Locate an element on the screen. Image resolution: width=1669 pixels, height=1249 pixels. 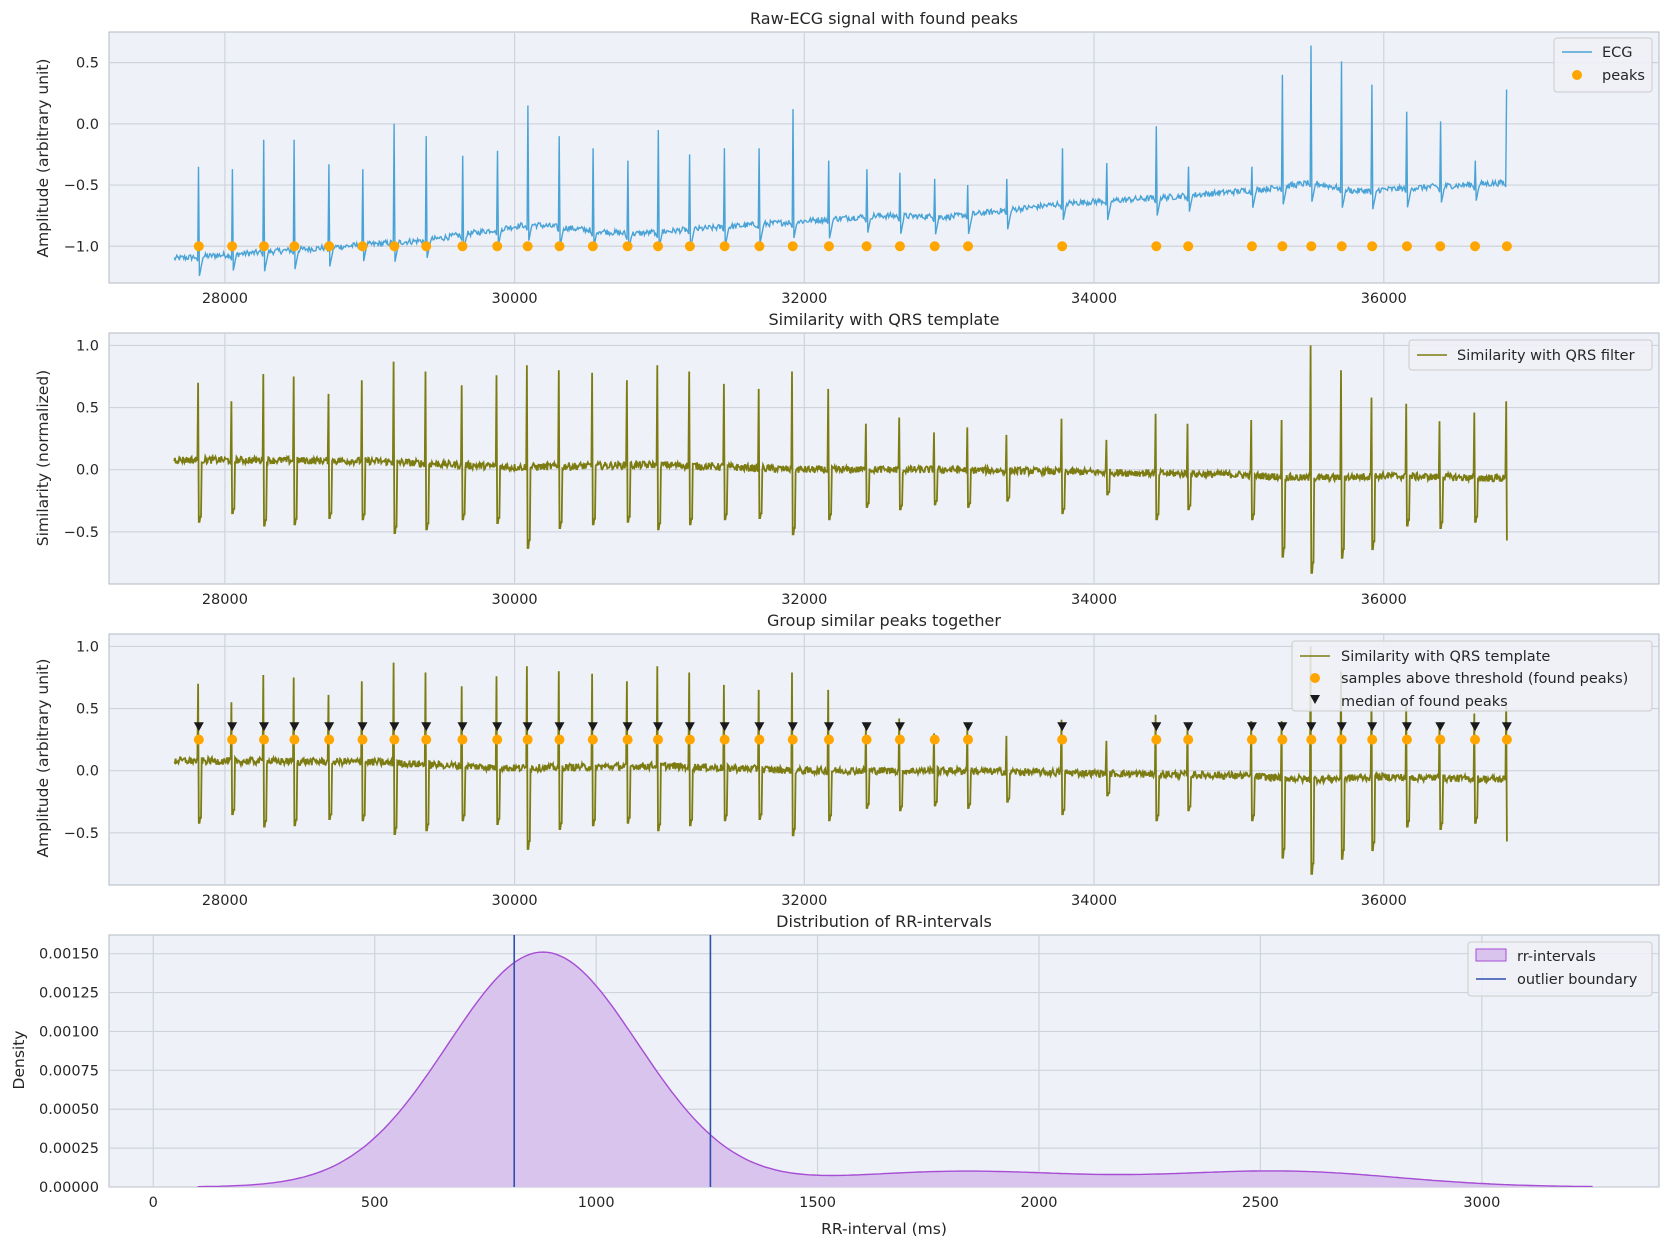
x-axis-label: RR-interval (ms) is located at coordinates (884, 1229).